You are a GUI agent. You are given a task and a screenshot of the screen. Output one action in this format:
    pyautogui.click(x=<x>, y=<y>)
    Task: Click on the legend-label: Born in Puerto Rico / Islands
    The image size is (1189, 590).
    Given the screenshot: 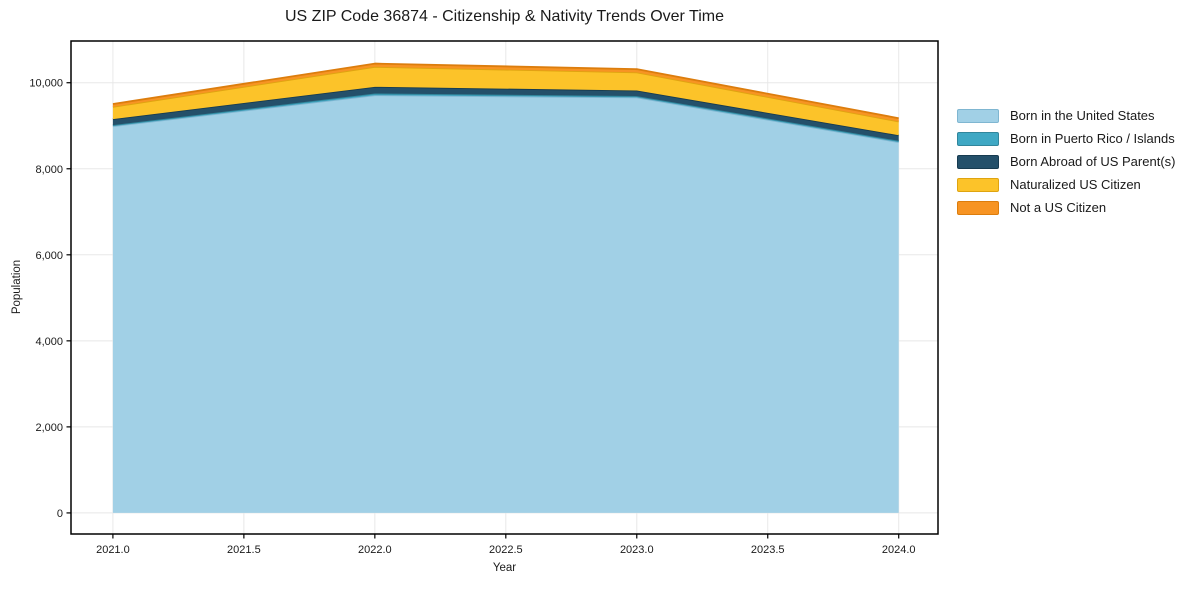 What is the action you would take?
    pyautogui.click(x=1092, y=138)
    